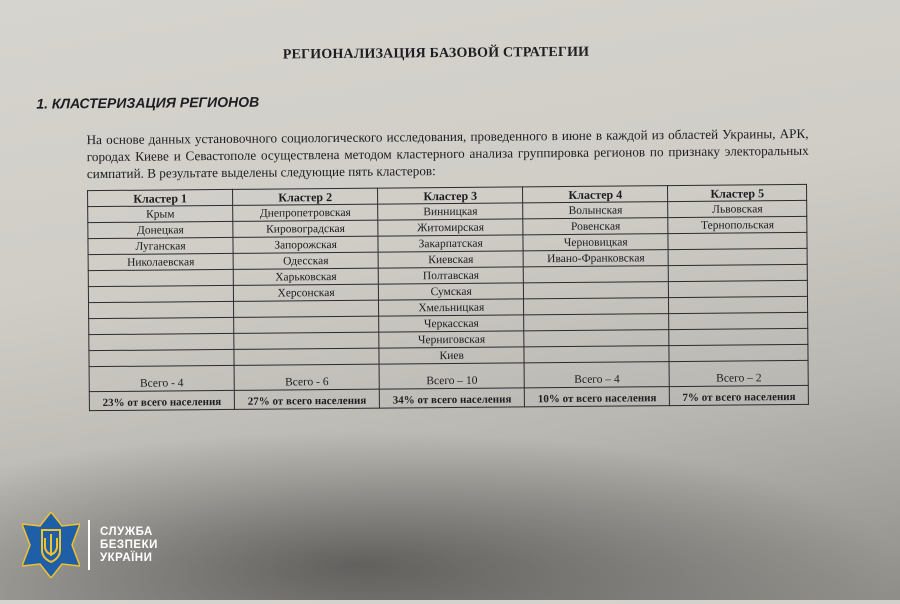 Image resolution: width=900 pixels, height=604 pixels. I want to click on table-cell: Черкасская, so click(451, 323).